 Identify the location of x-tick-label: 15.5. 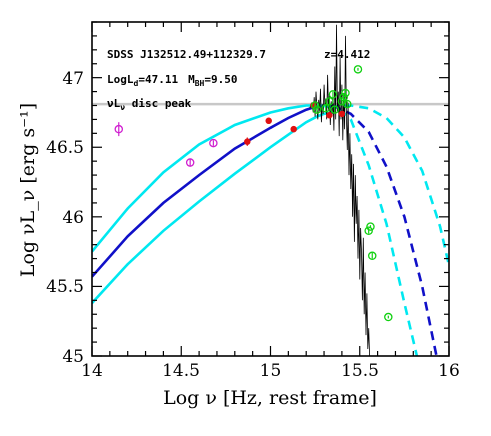
(360, 371).